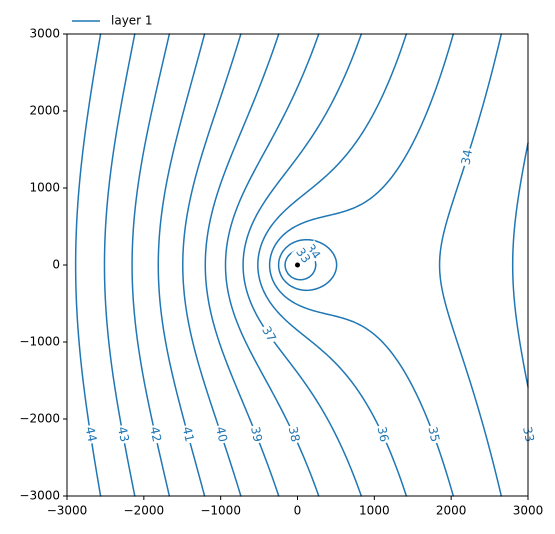  I want to click on y-tick-label: 2000, so click(44, 111).